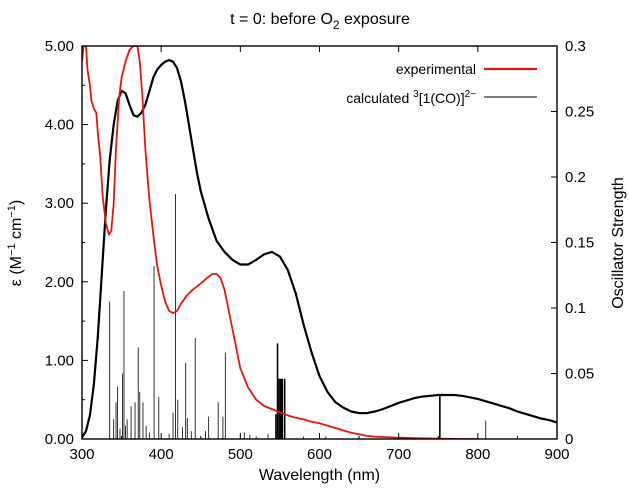 Image resolution: width=629 pixels, height=488 pixels. I want to click on y-right-tick-label: 0.3, so click(575, 46).